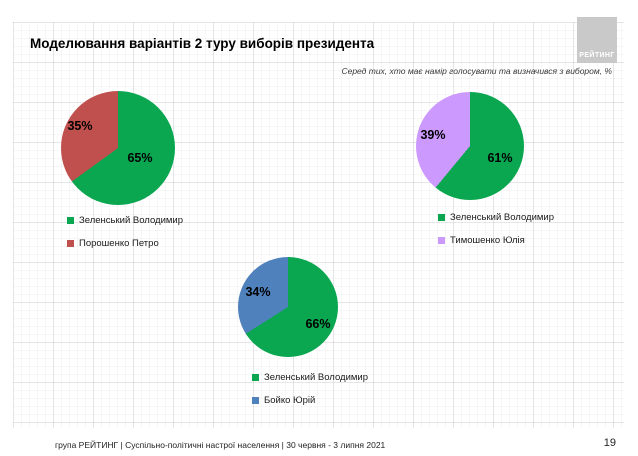  I want to click on legend-swatch-purple, so click(441, 240).